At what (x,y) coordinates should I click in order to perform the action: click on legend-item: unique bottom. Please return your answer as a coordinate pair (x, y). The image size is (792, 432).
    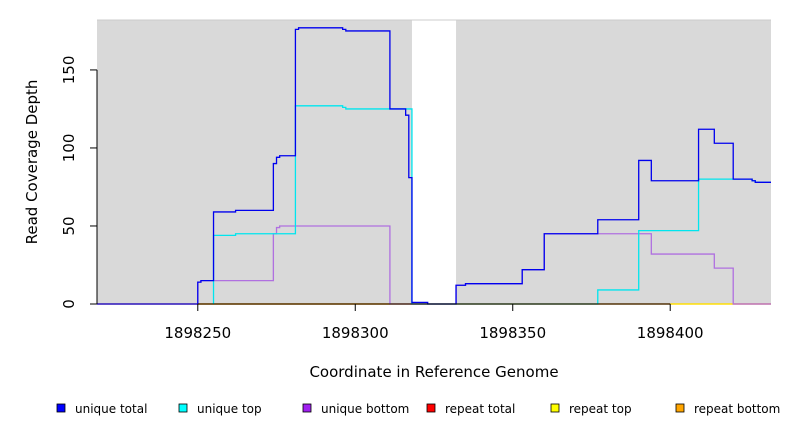
    Looking at the image, I should click on (355, 409).